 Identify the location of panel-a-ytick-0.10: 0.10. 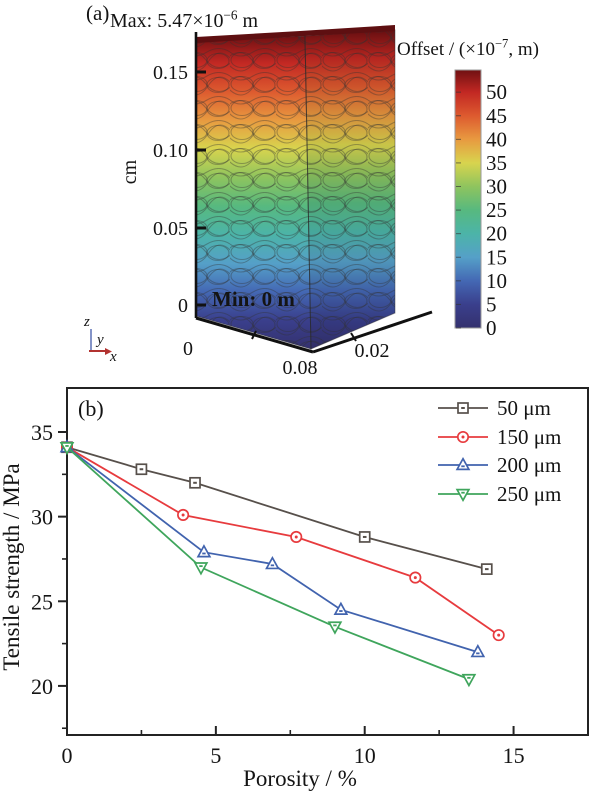
(170, 151).